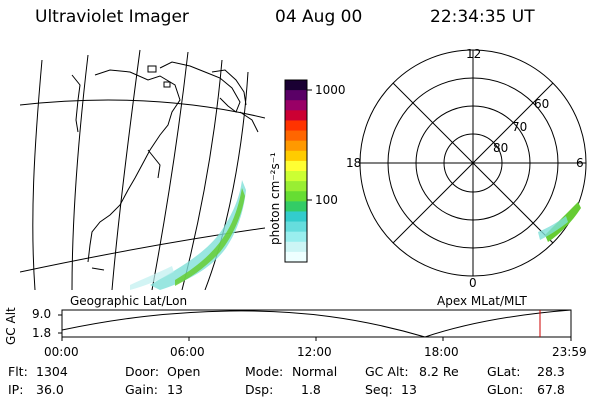 The image size is (600, 400). What do you see at coordinates (580, 163) in the screenshot?
I see `mlt-label-6: 6` at bounding box center [580, 163].